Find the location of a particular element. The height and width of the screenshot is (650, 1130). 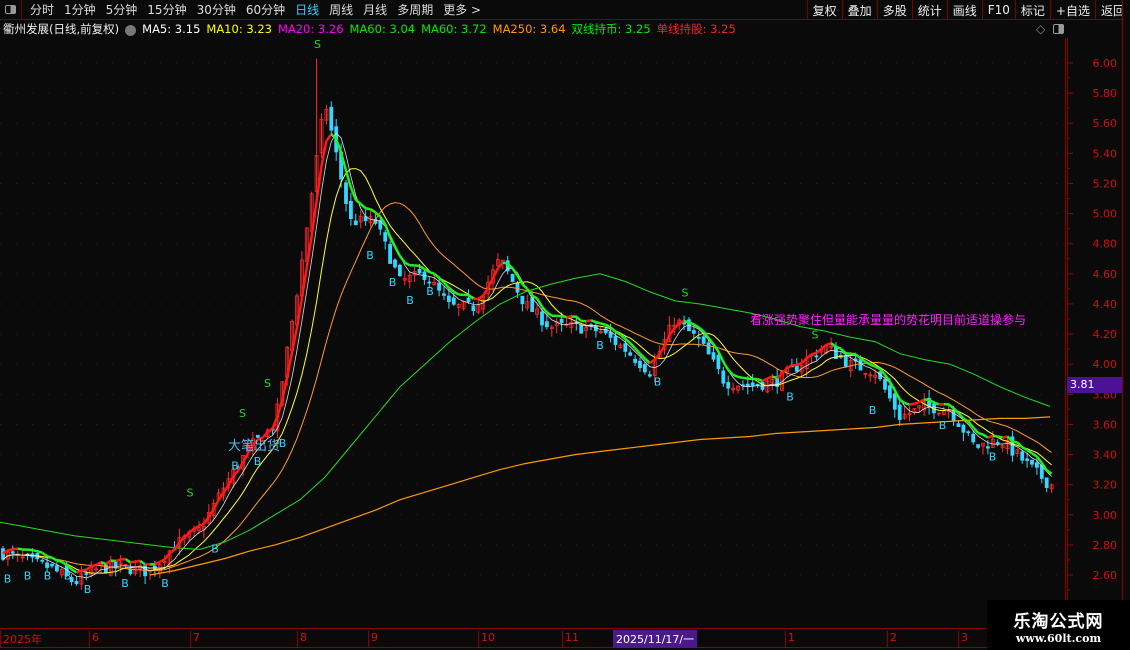

legend-item: MA5: 3.15 is located at coordinates (171, 29).